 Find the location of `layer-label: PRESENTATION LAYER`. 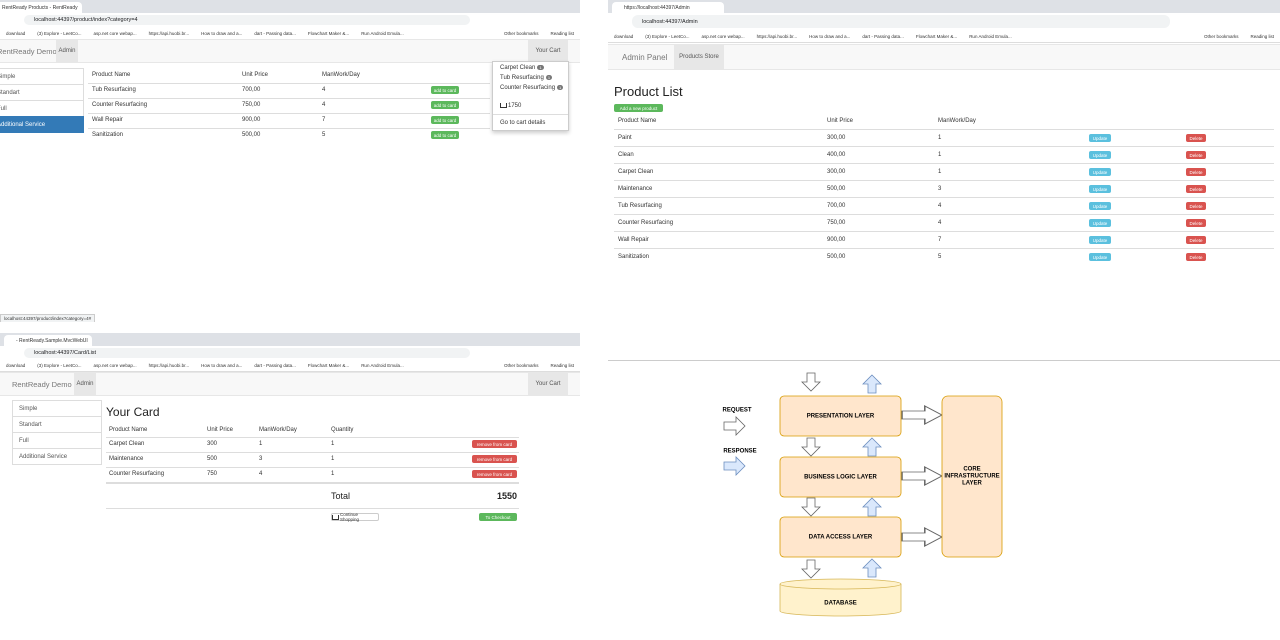

layer-label: PRESENTATION LAYER is located at coordinates (841, 417).